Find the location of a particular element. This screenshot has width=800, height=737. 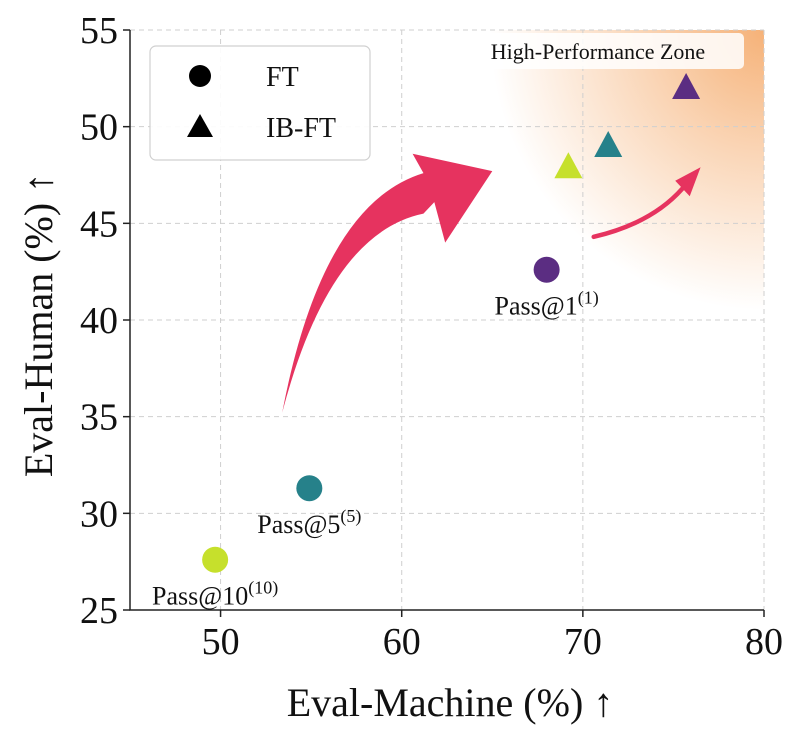

point-label: Pass@1(1) is located at coordinates (547, 304).